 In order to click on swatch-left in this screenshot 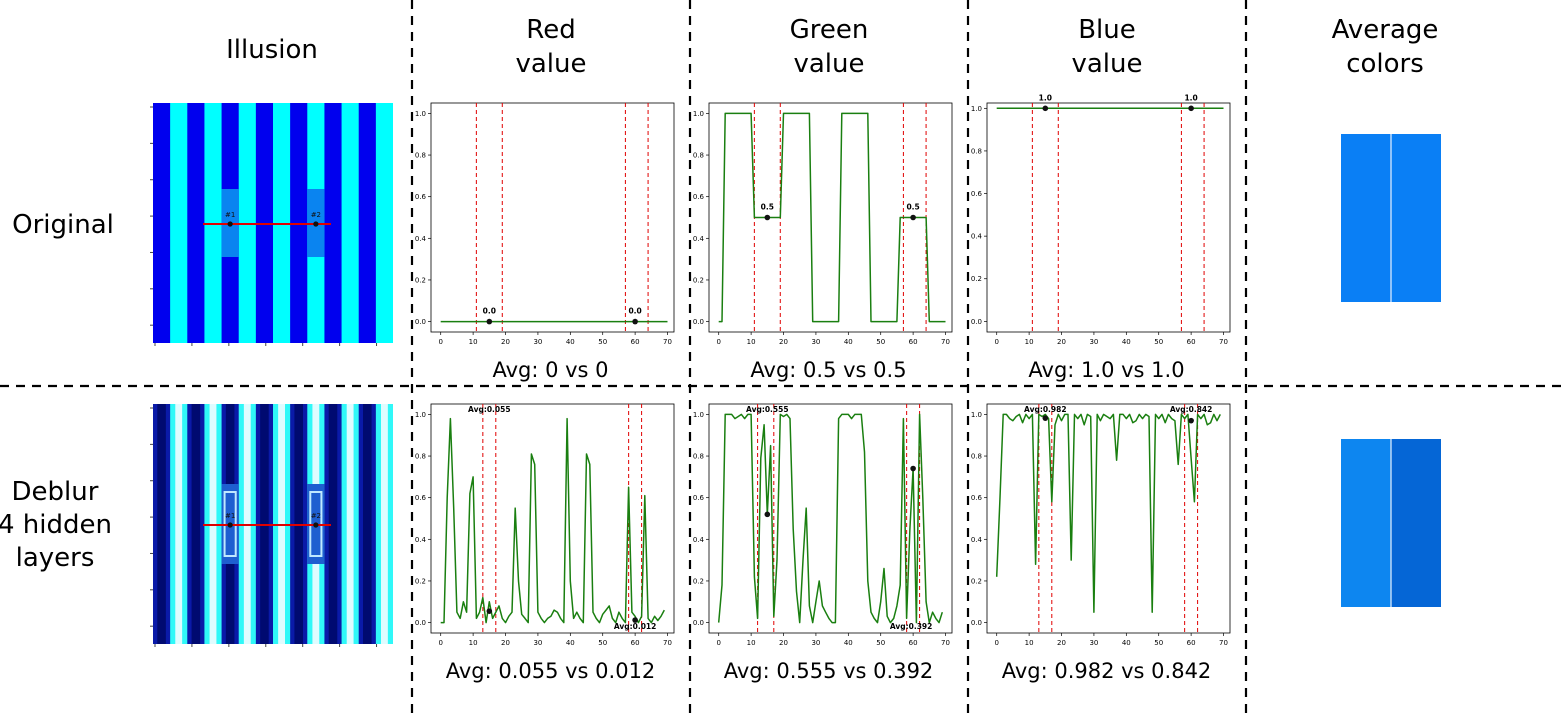, I will do `click(1366, 523)`.